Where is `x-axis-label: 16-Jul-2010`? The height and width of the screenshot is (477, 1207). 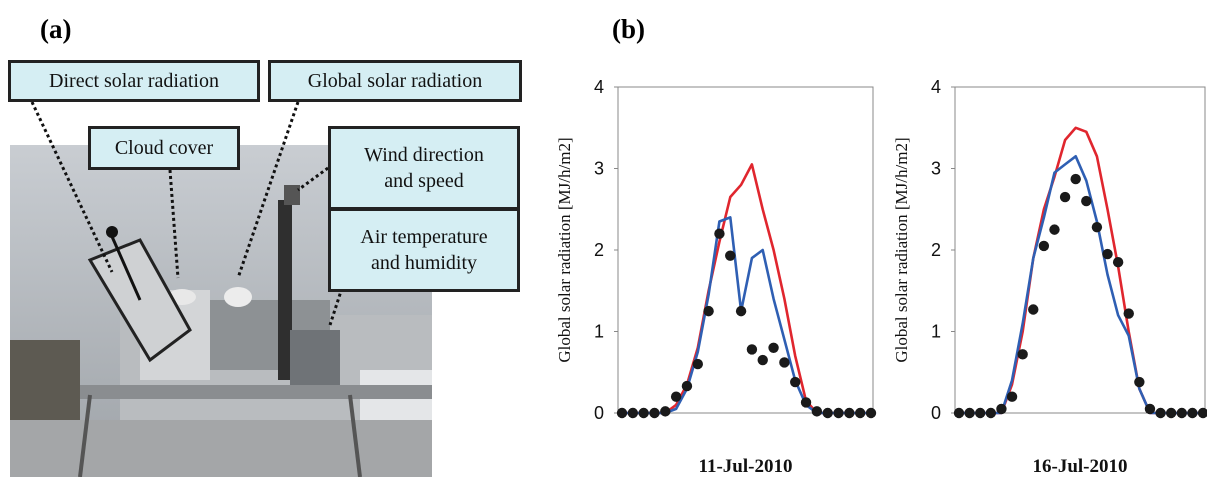
x-axis-label: 16-Jul-2010 is located at coordinates (1080, 466).